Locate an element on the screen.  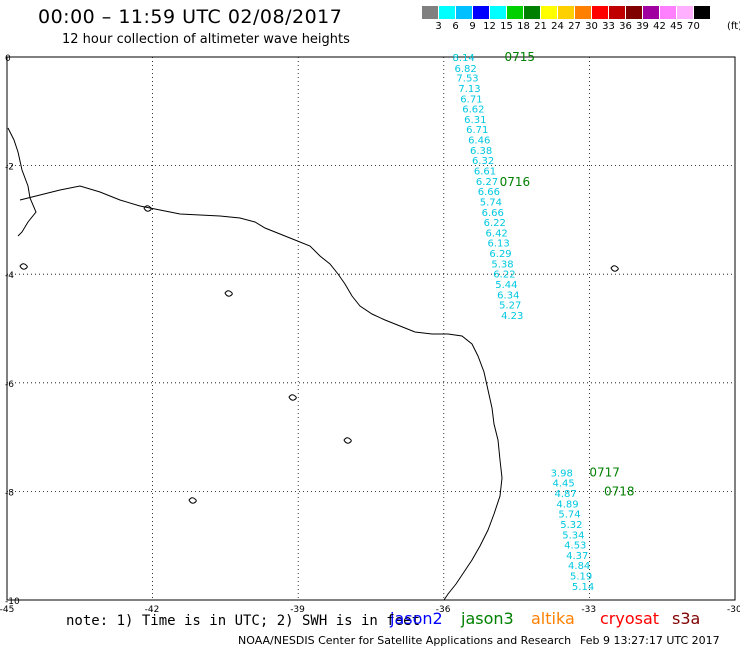
page-title: 00:00 – 11:59 UTC 02/08/2017 is located at coordinates (190, 17).